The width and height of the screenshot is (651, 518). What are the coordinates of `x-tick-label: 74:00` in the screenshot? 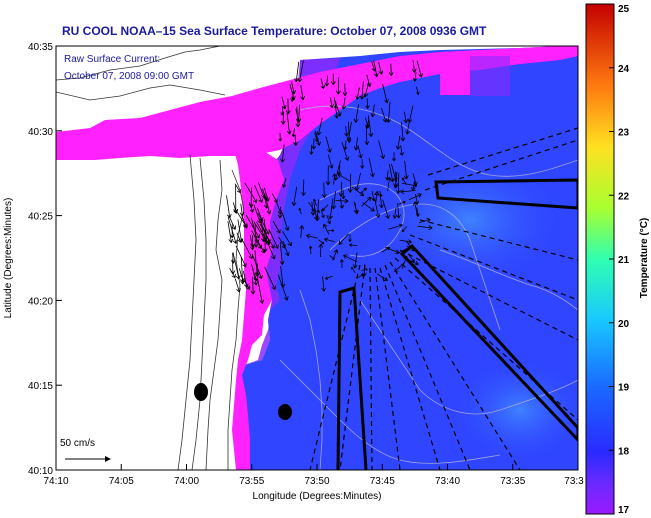 It's located at (186, 481).